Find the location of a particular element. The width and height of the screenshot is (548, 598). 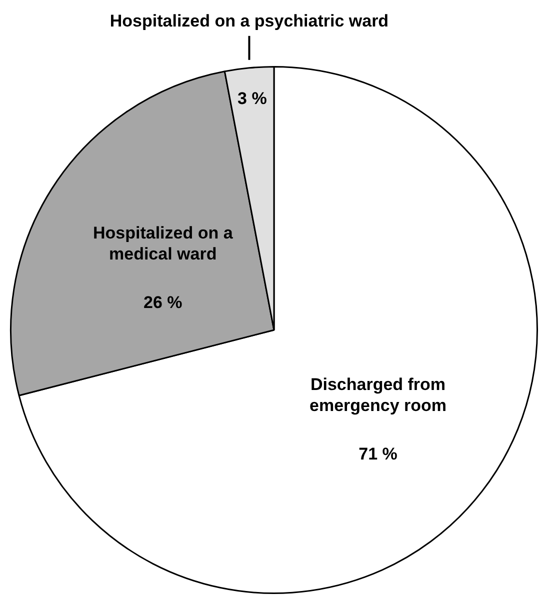

data-label: 71 % is located at coordinates (378, 454).